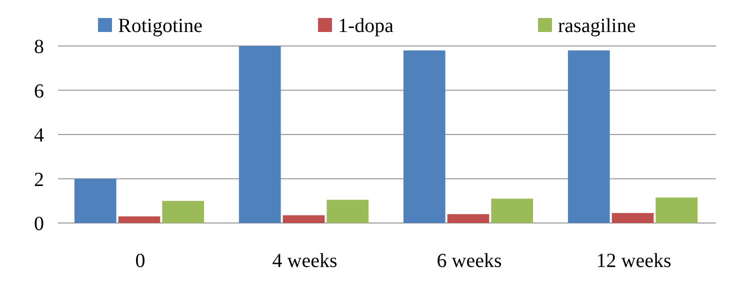 The width and height of the screenshot is (734, 283). Describe the element at coordinates (140, 261) in the screenshot. I see `x-tick-label: 0` at that location.